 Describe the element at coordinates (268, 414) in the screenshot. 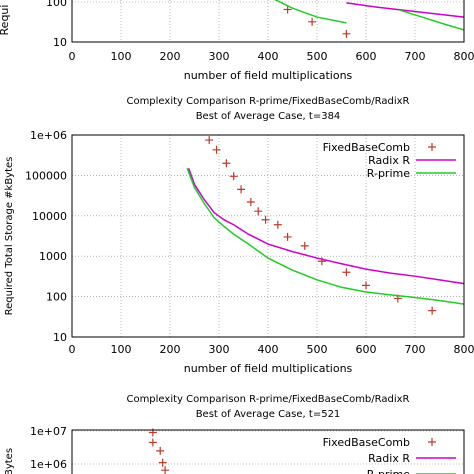

I see `panel-3-subtitle: Best of Average Case, t=521` at that location.